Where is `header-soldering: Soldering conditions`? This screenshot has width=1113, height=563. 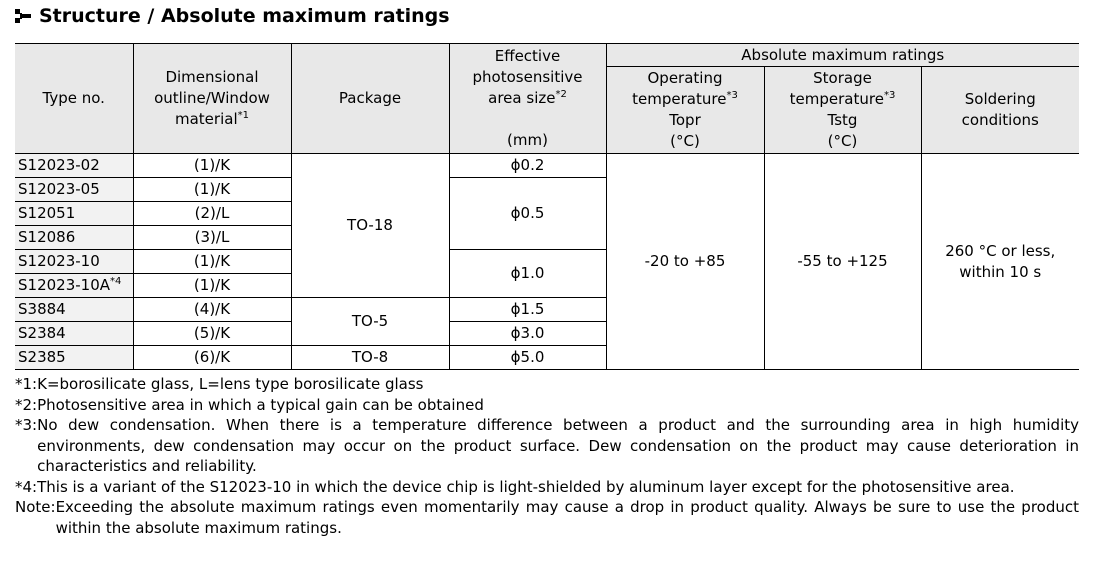 header-soldering: Soldering conditions is located at coordinates (999, 110).